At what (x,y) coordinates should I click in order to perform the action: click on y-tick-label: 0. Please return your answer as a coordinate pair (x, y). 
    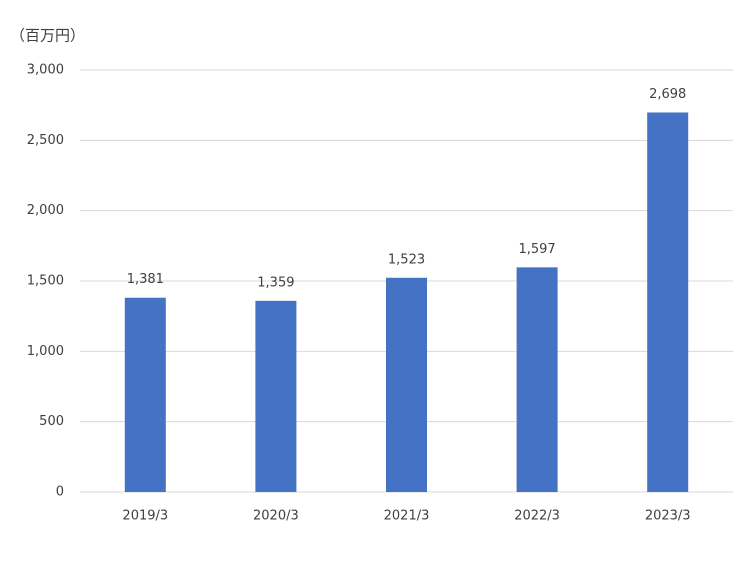
    Looking at the image, I should click on (60, 492).